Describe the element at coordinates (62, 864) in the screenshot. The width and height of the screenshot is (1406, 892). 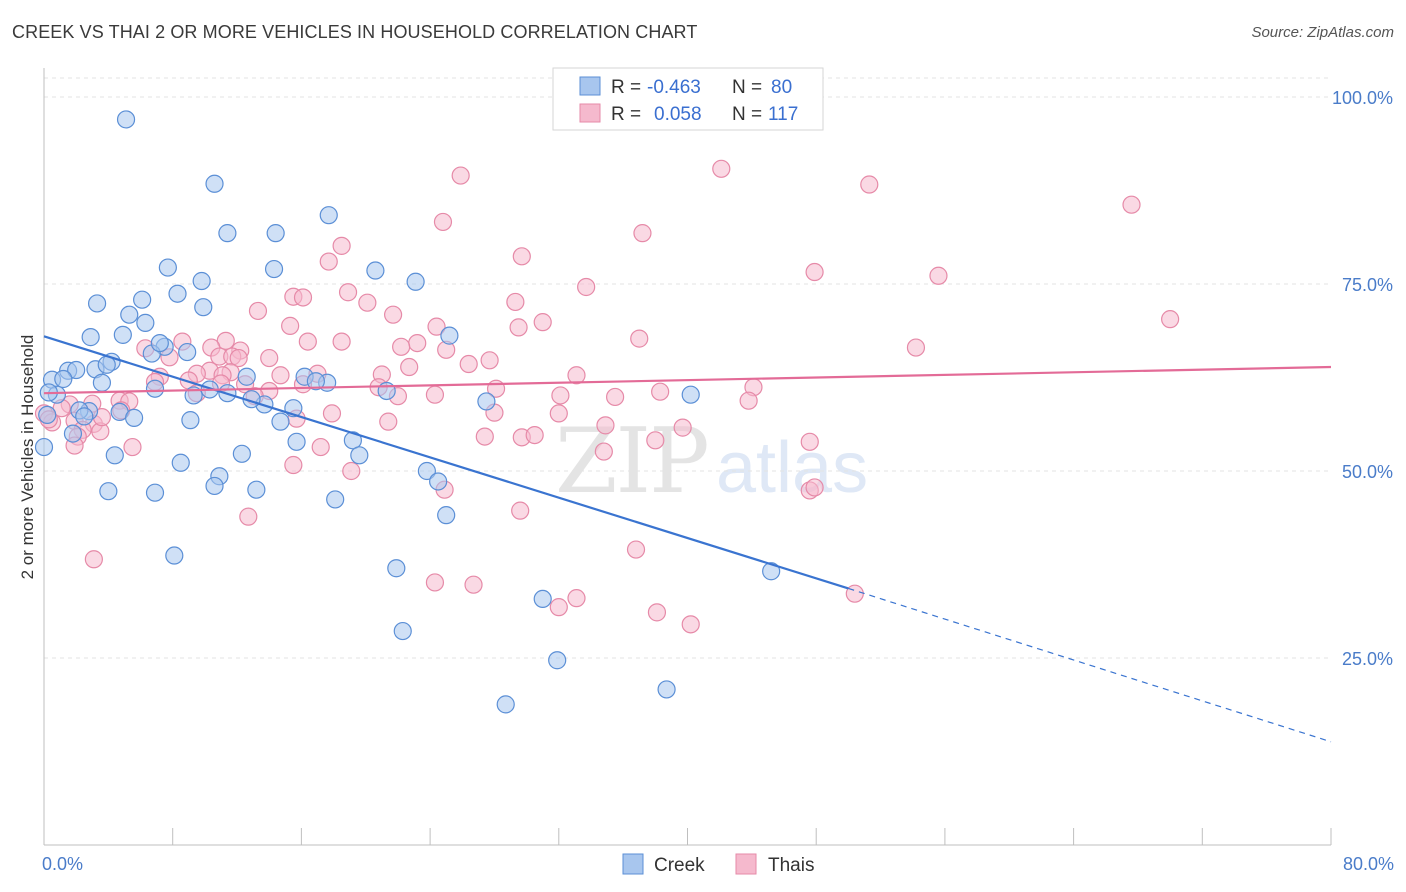
I see `x-tick-label-min: 0.0%` at that location.